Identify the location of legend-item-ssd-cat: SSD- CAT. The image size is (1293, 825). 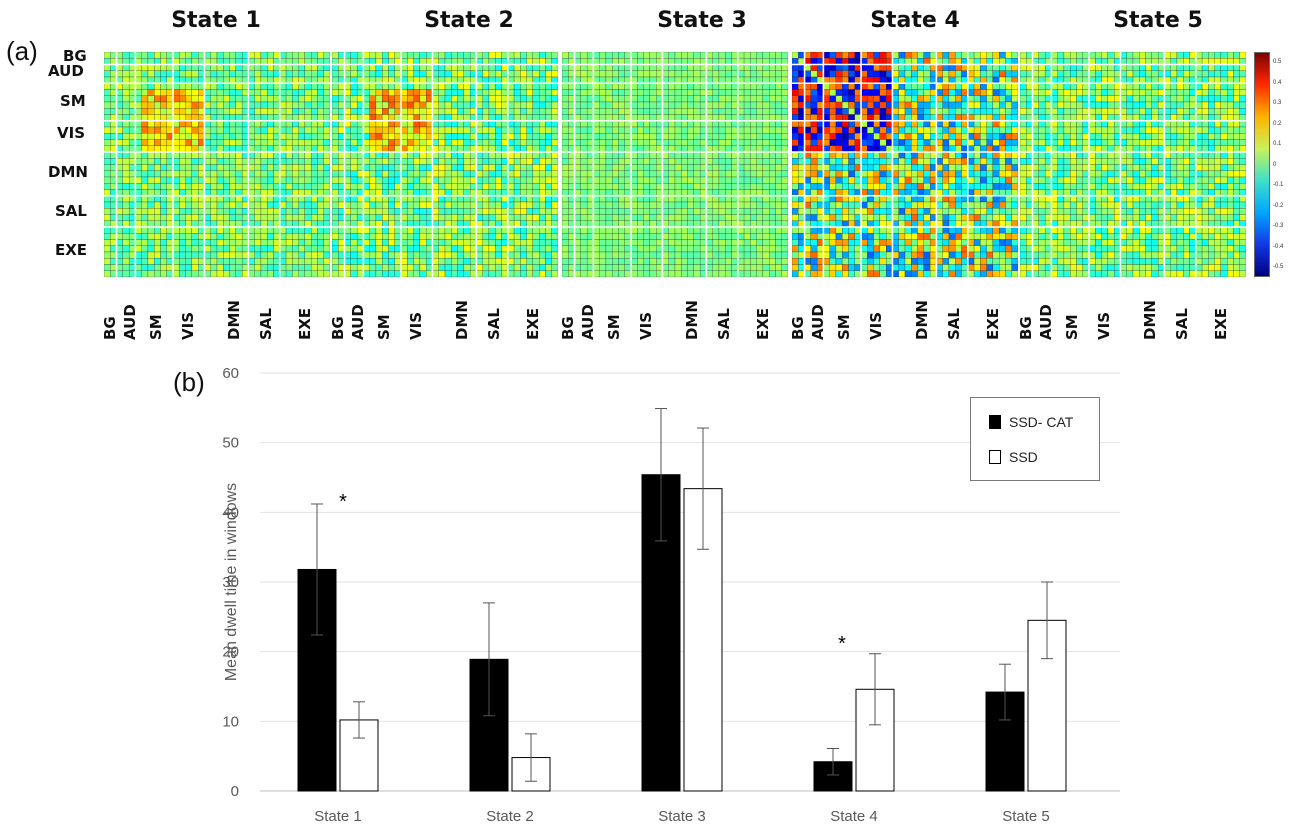
(1031, 422).